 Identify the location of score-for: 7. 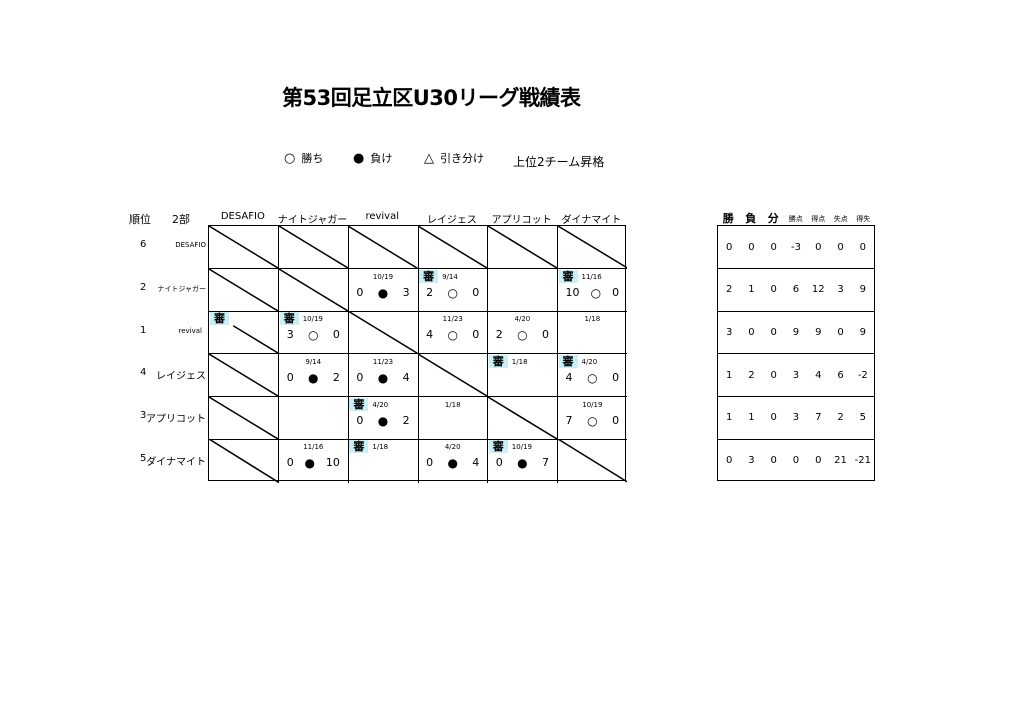
(569, 420).